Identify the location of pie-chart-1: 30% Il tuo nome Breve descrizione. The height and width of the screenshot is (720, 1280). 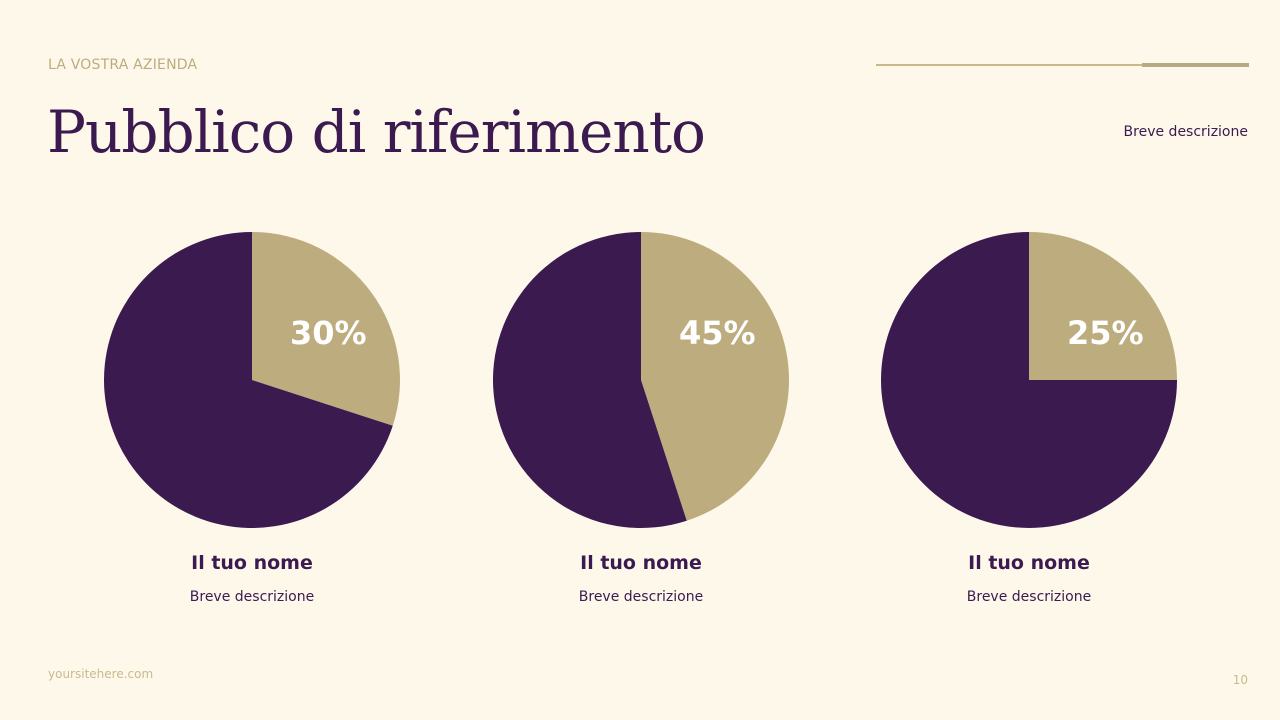
(252, 417).